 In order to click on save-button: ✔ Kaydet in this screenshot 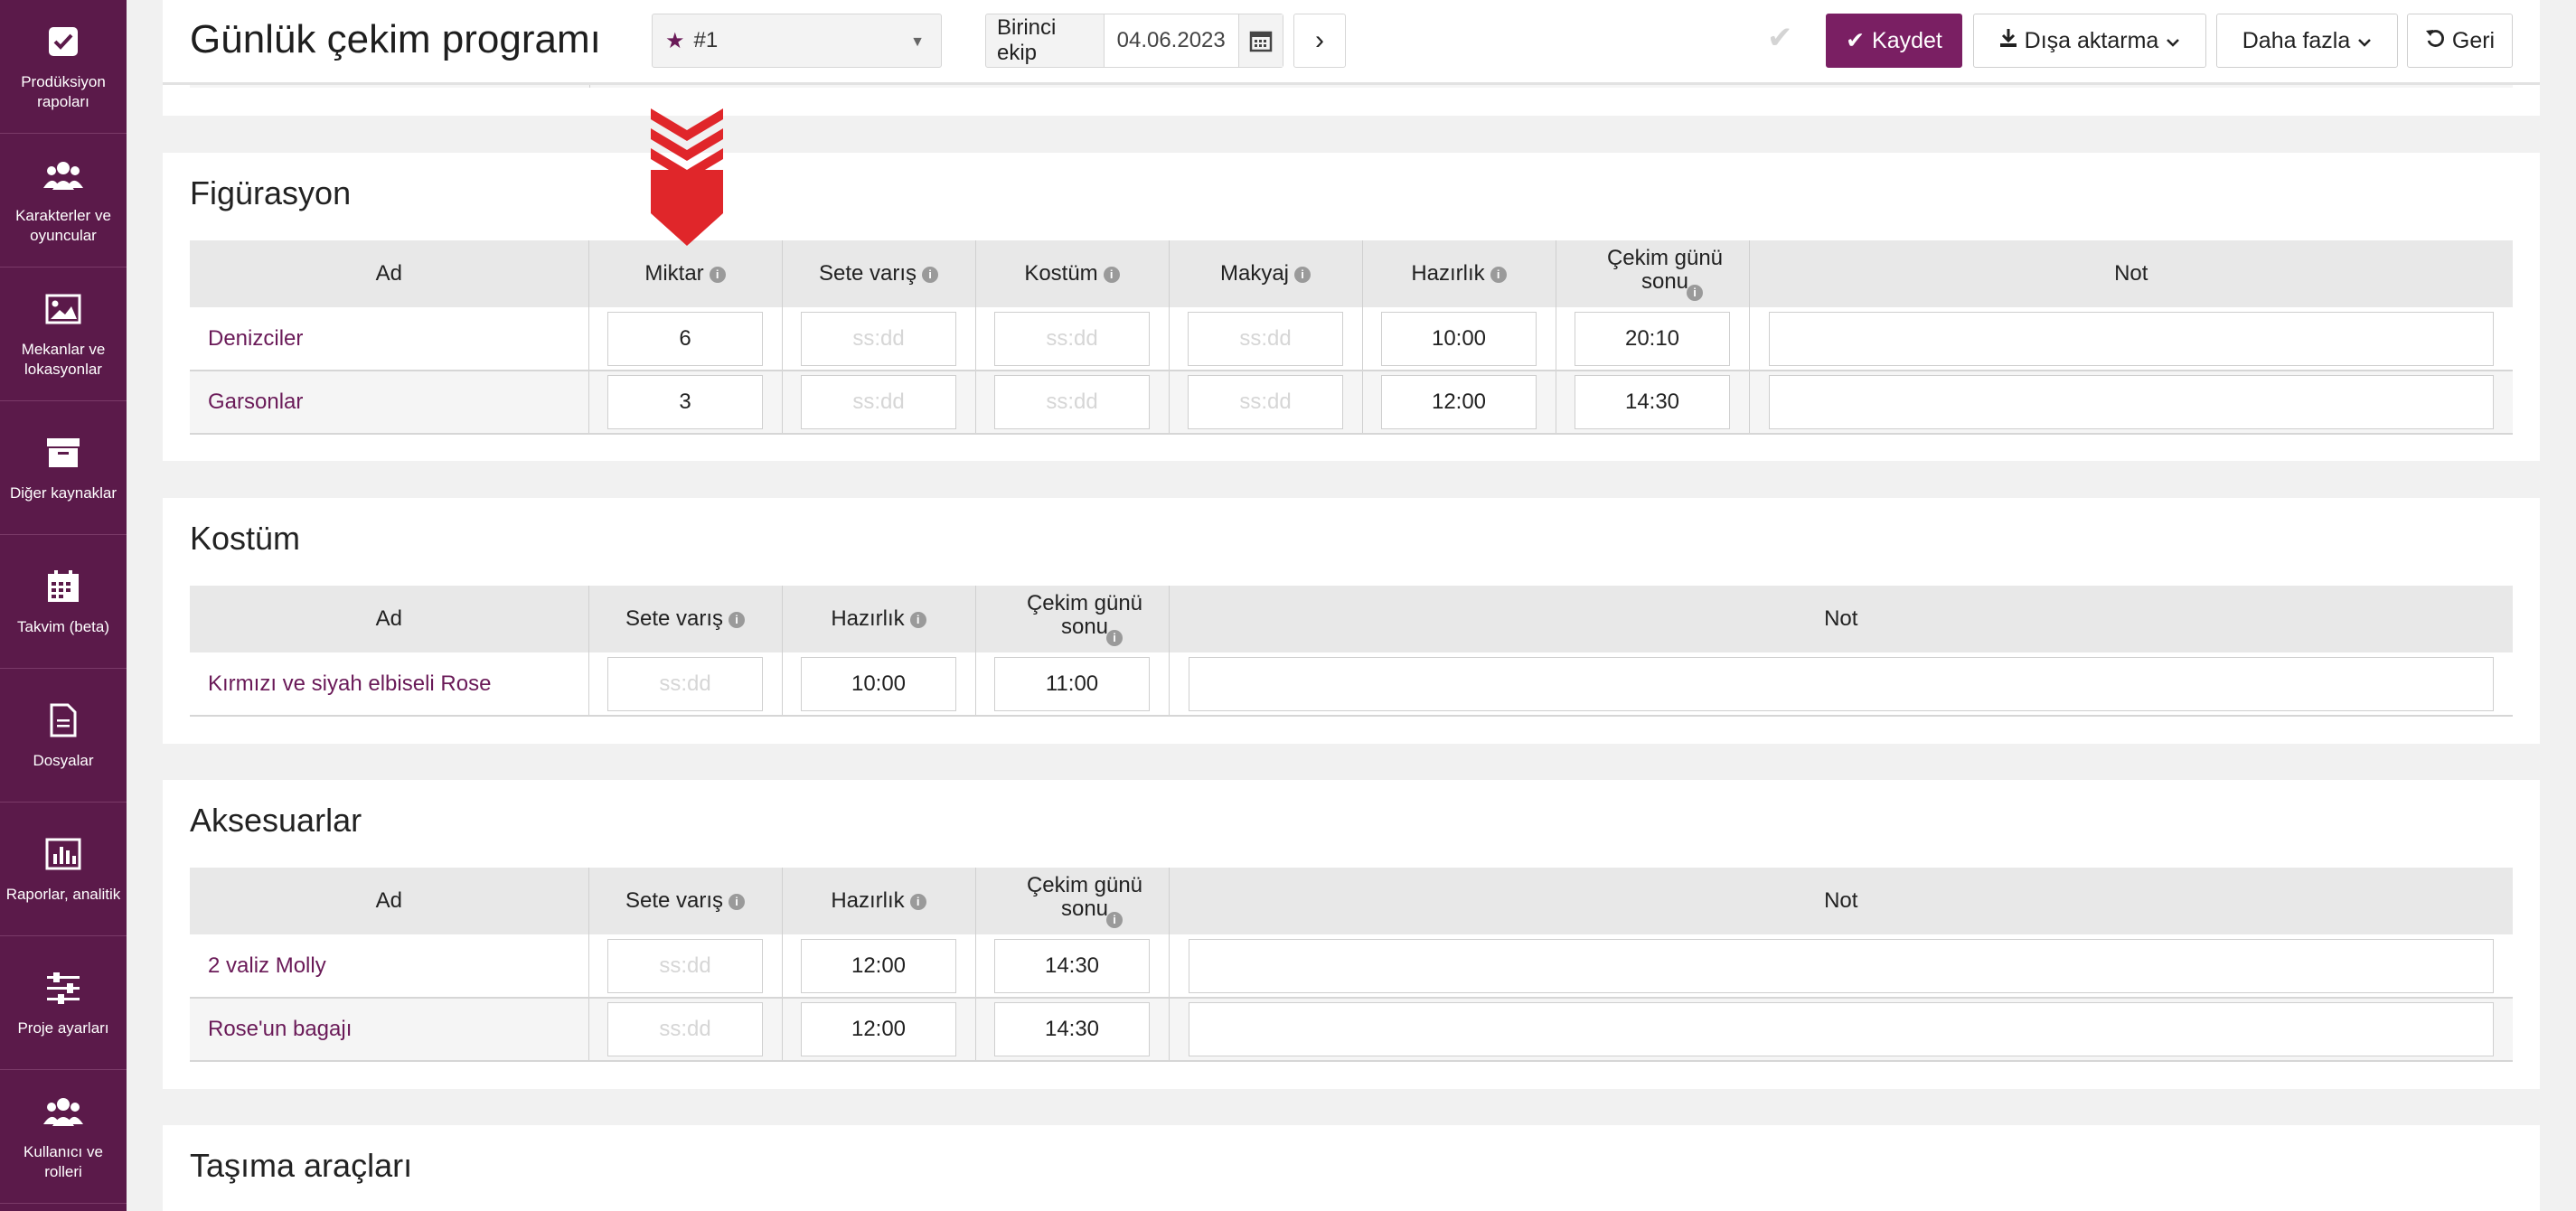, I will do `click(1894, 41)`.